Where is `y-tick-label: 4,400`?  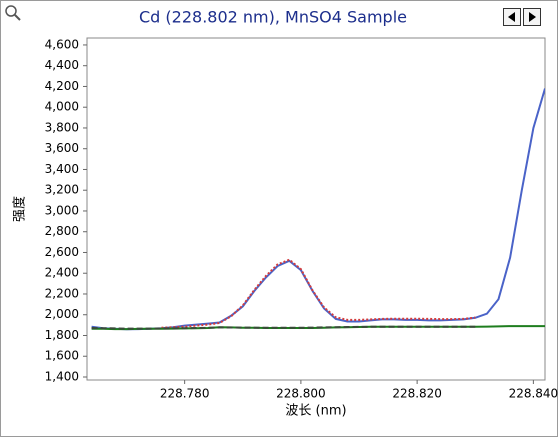 y-tick-label: 4,400 is located at coordinates (62, 65).